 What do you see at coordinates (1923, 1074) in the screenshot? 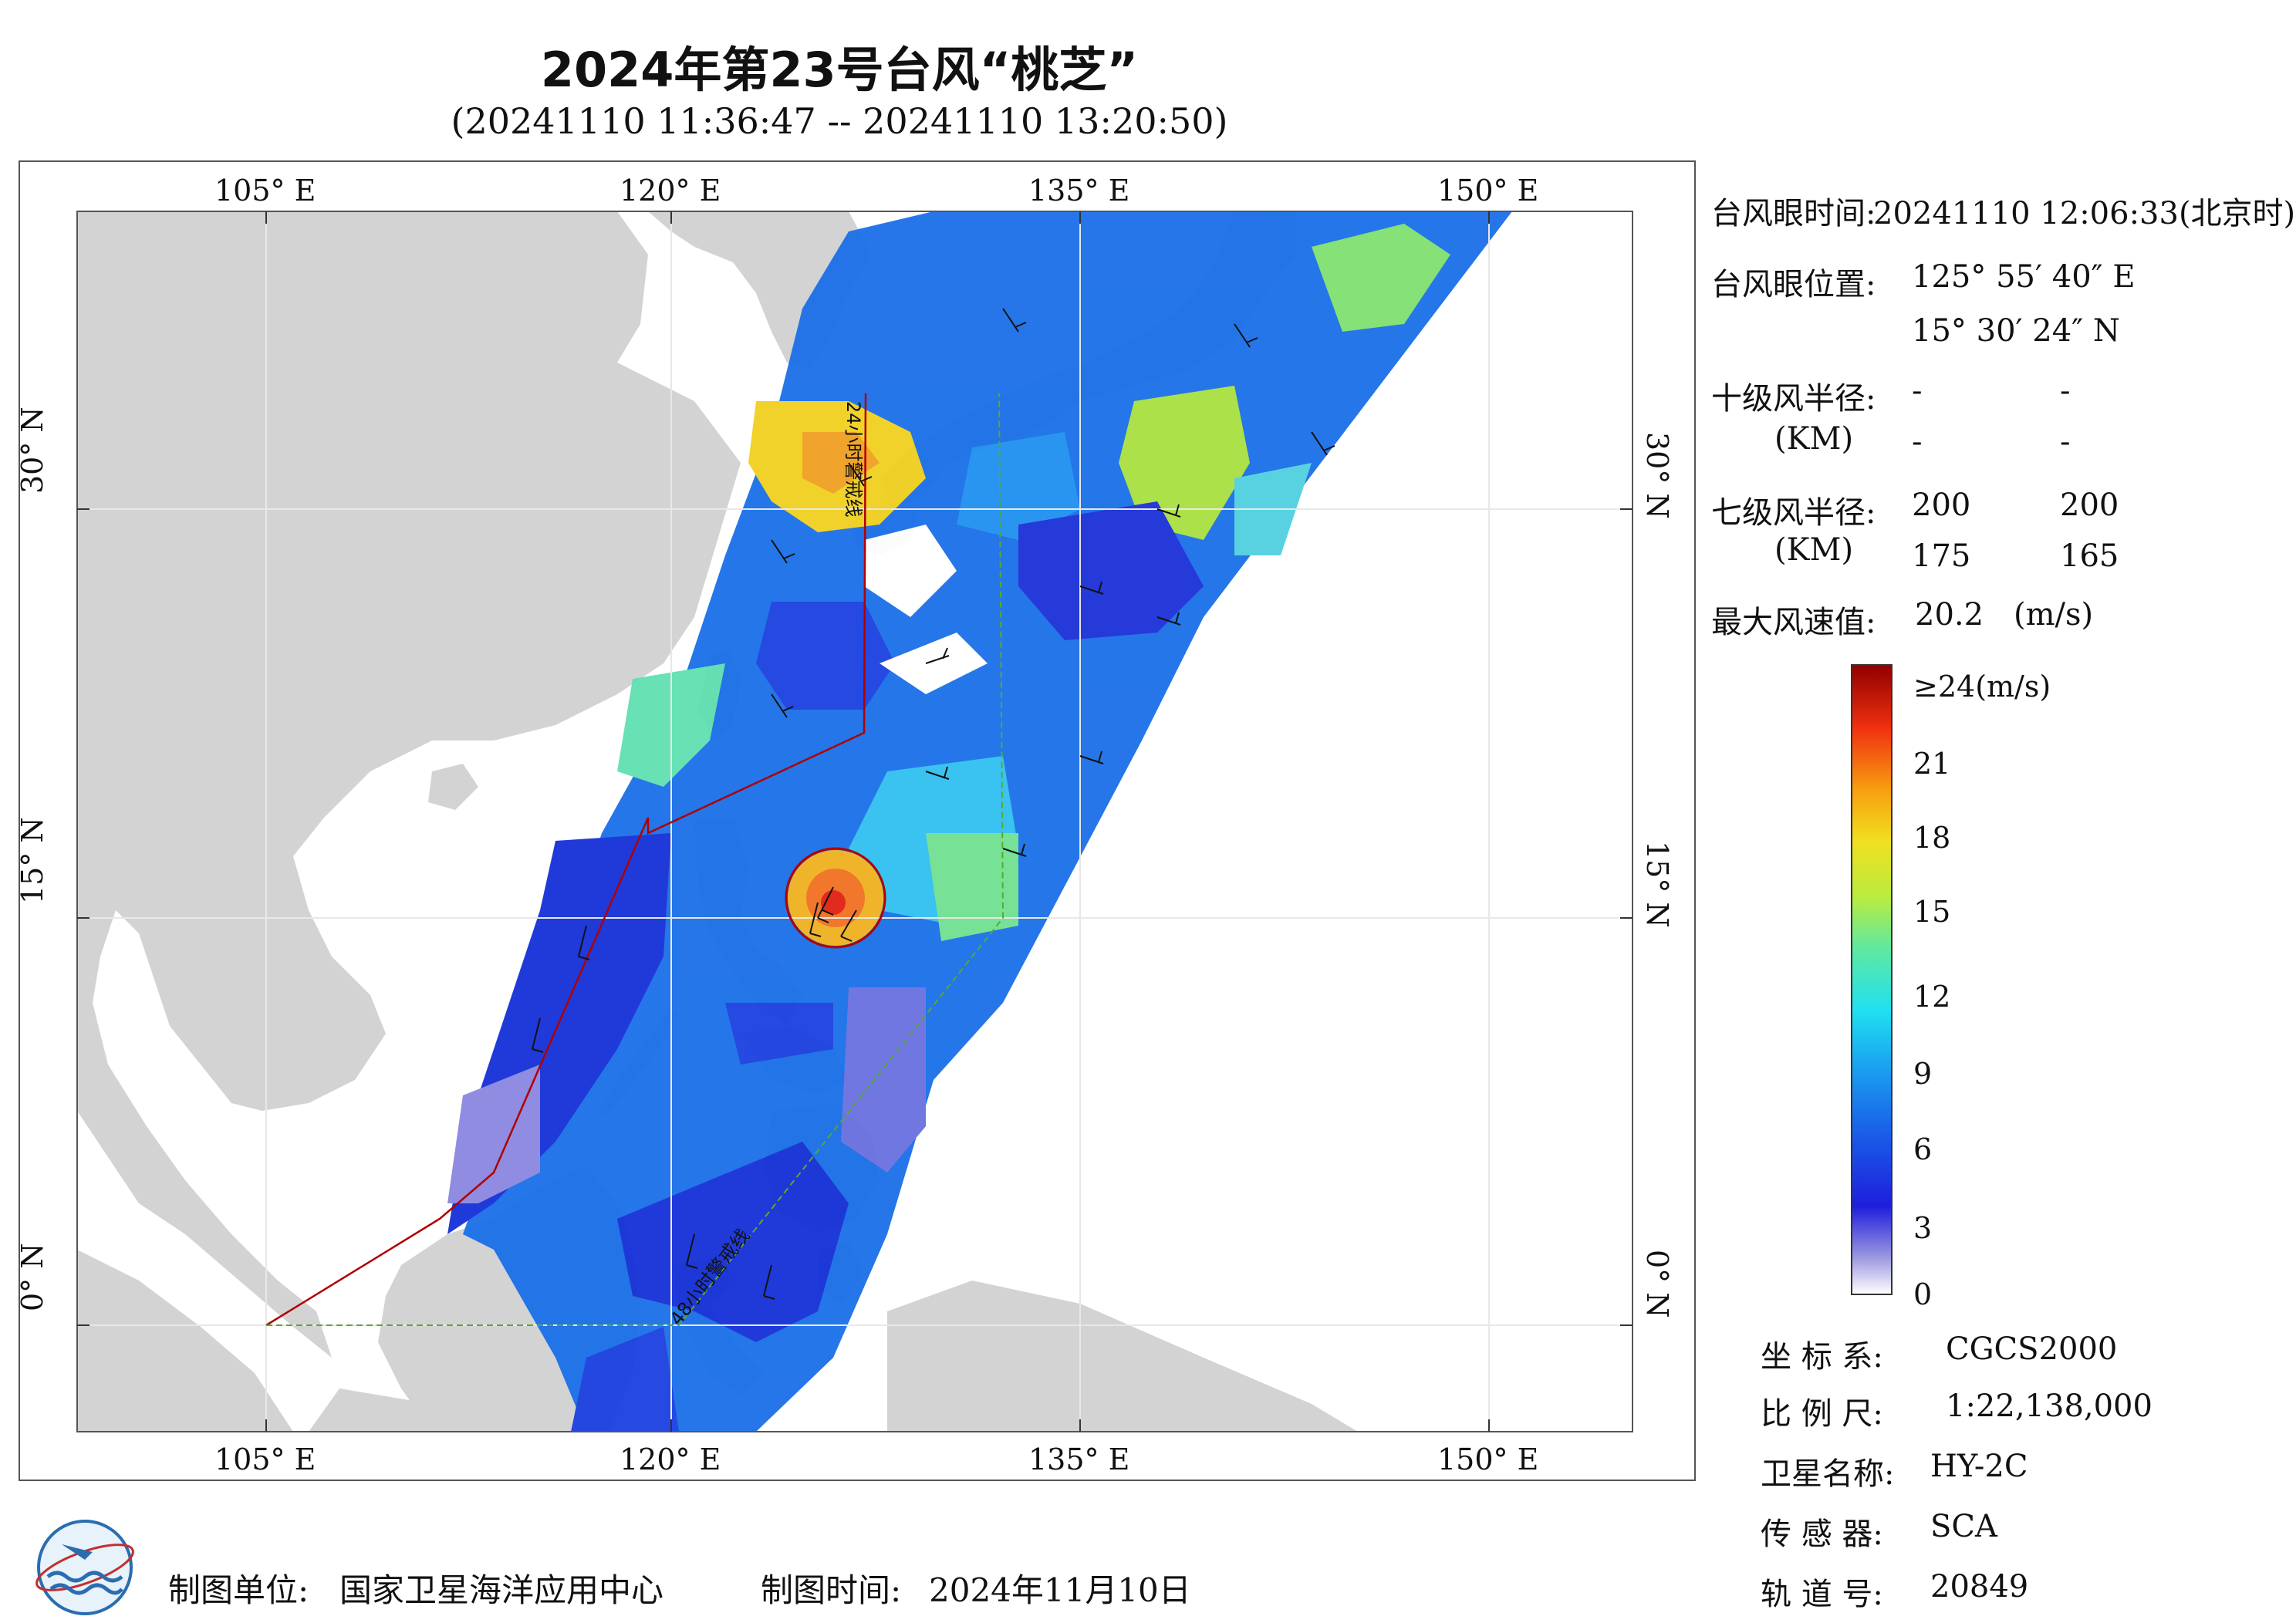
I see `colorbar-tick-9: 9` at bounding box center [1923, 1074].